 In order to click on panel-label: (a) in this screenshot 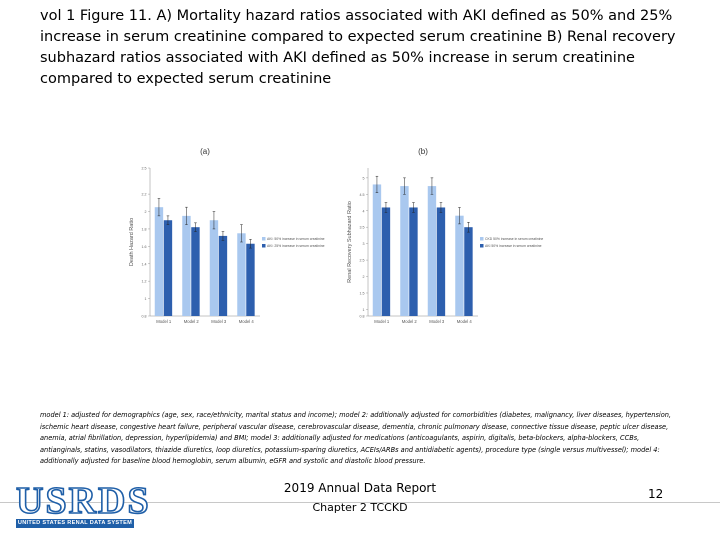, I will do `click(205, 151)`.